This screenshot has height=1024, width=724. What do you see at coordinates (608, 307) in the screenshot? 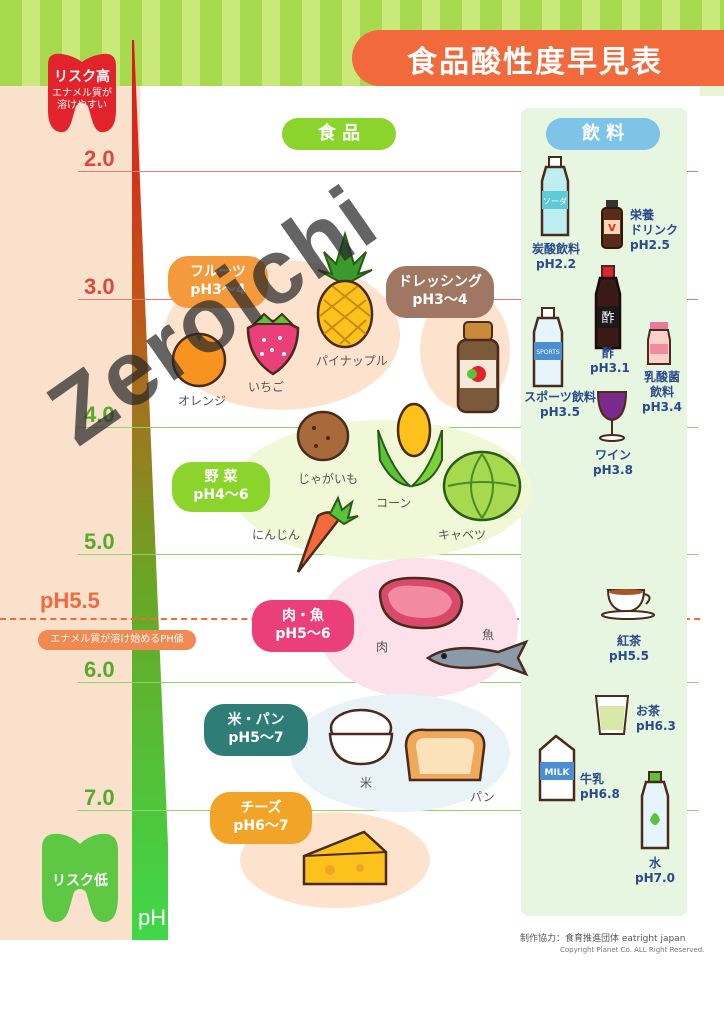
I see `vinegar-bottle-icon: 酢` at bounding box center [608, 307].